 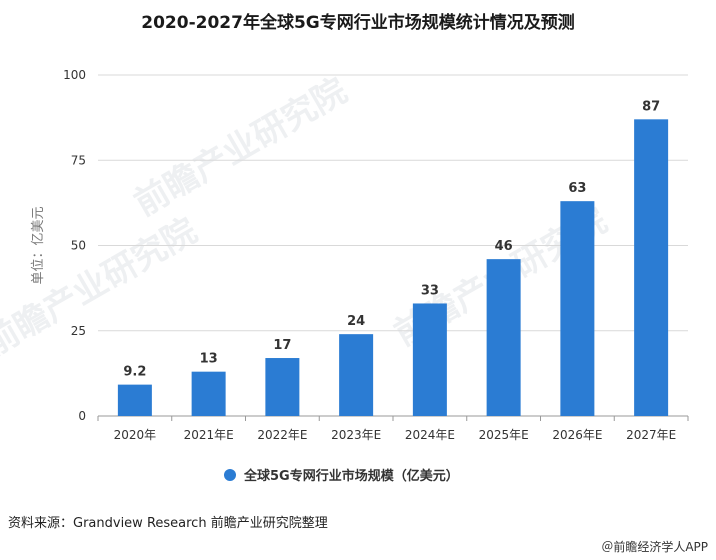 What do you see at coordinates (651, 106) in the screenshot?
I see `data-label: 87` at bounding box center [651, 106].